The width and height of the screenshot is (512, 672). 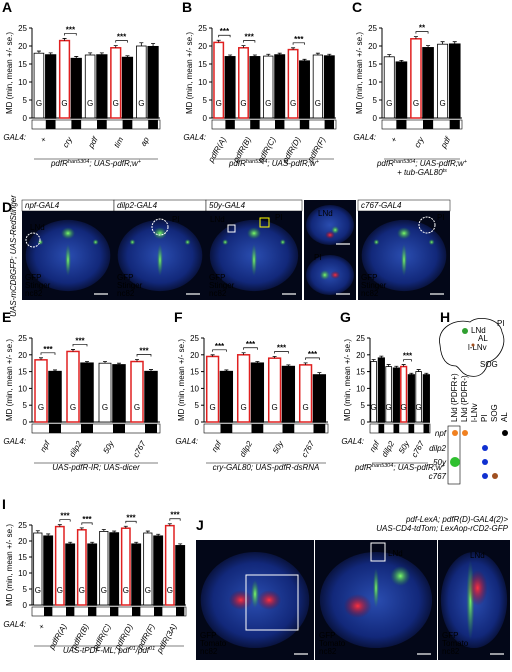 What do you see at coordinates (42, 205) in the screenshot?
I see `tile-title: npf-GAL4` at bounding box center [42, 205].